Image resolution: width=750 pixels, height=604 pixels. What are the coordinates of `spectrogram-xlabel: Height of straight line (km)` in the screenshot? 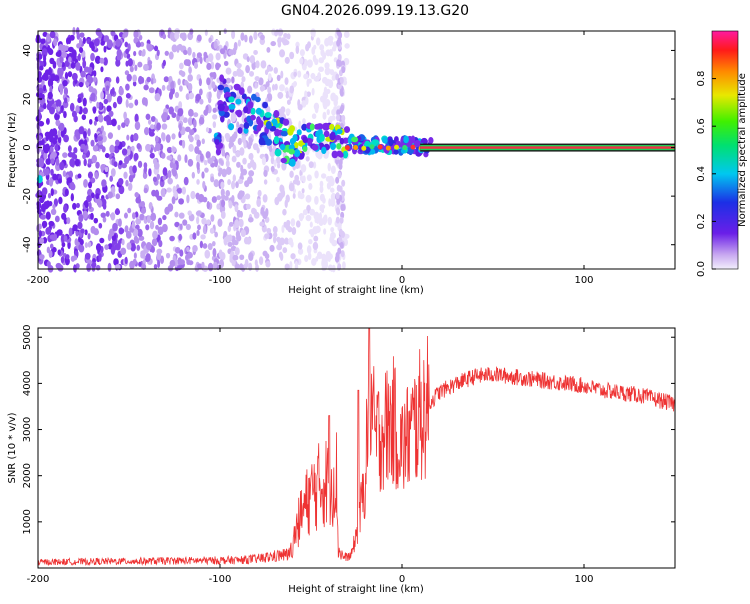 It's located at (356, 290).